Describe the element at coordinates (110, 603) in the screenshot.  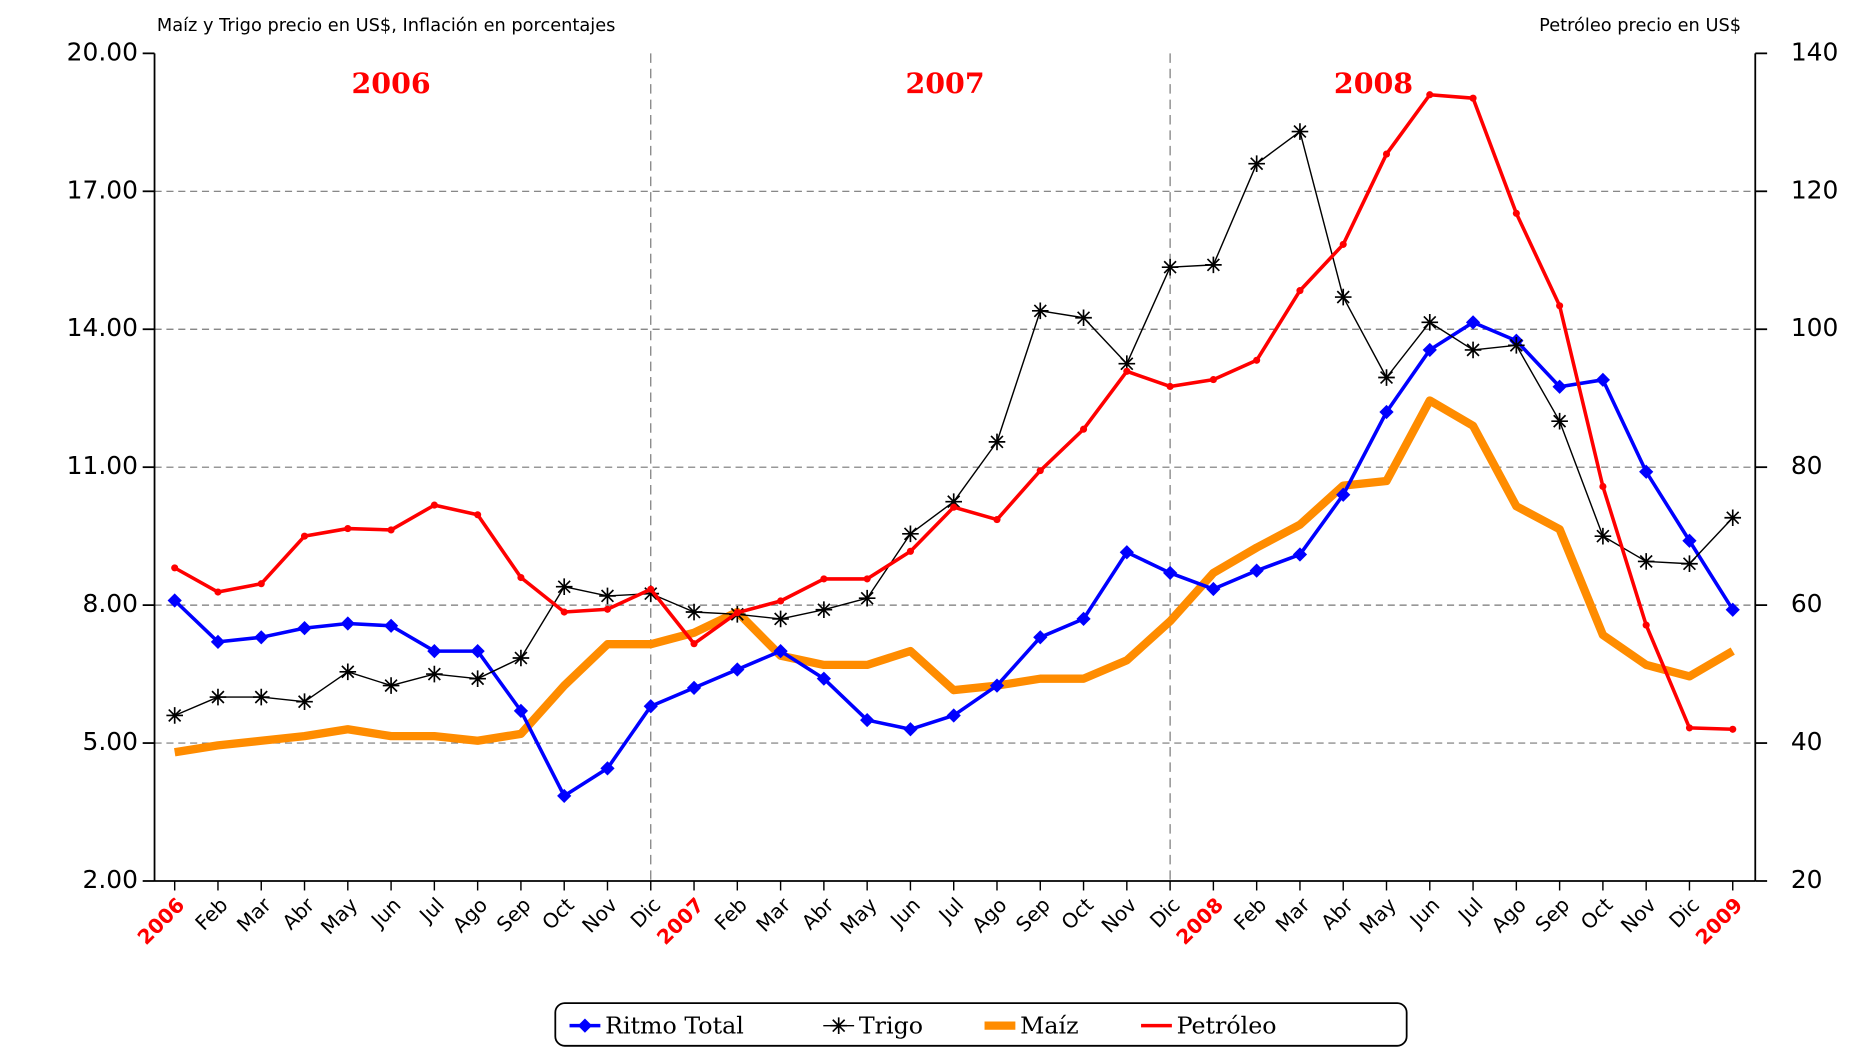
I see `y-tick-label: 8.00` at that location.